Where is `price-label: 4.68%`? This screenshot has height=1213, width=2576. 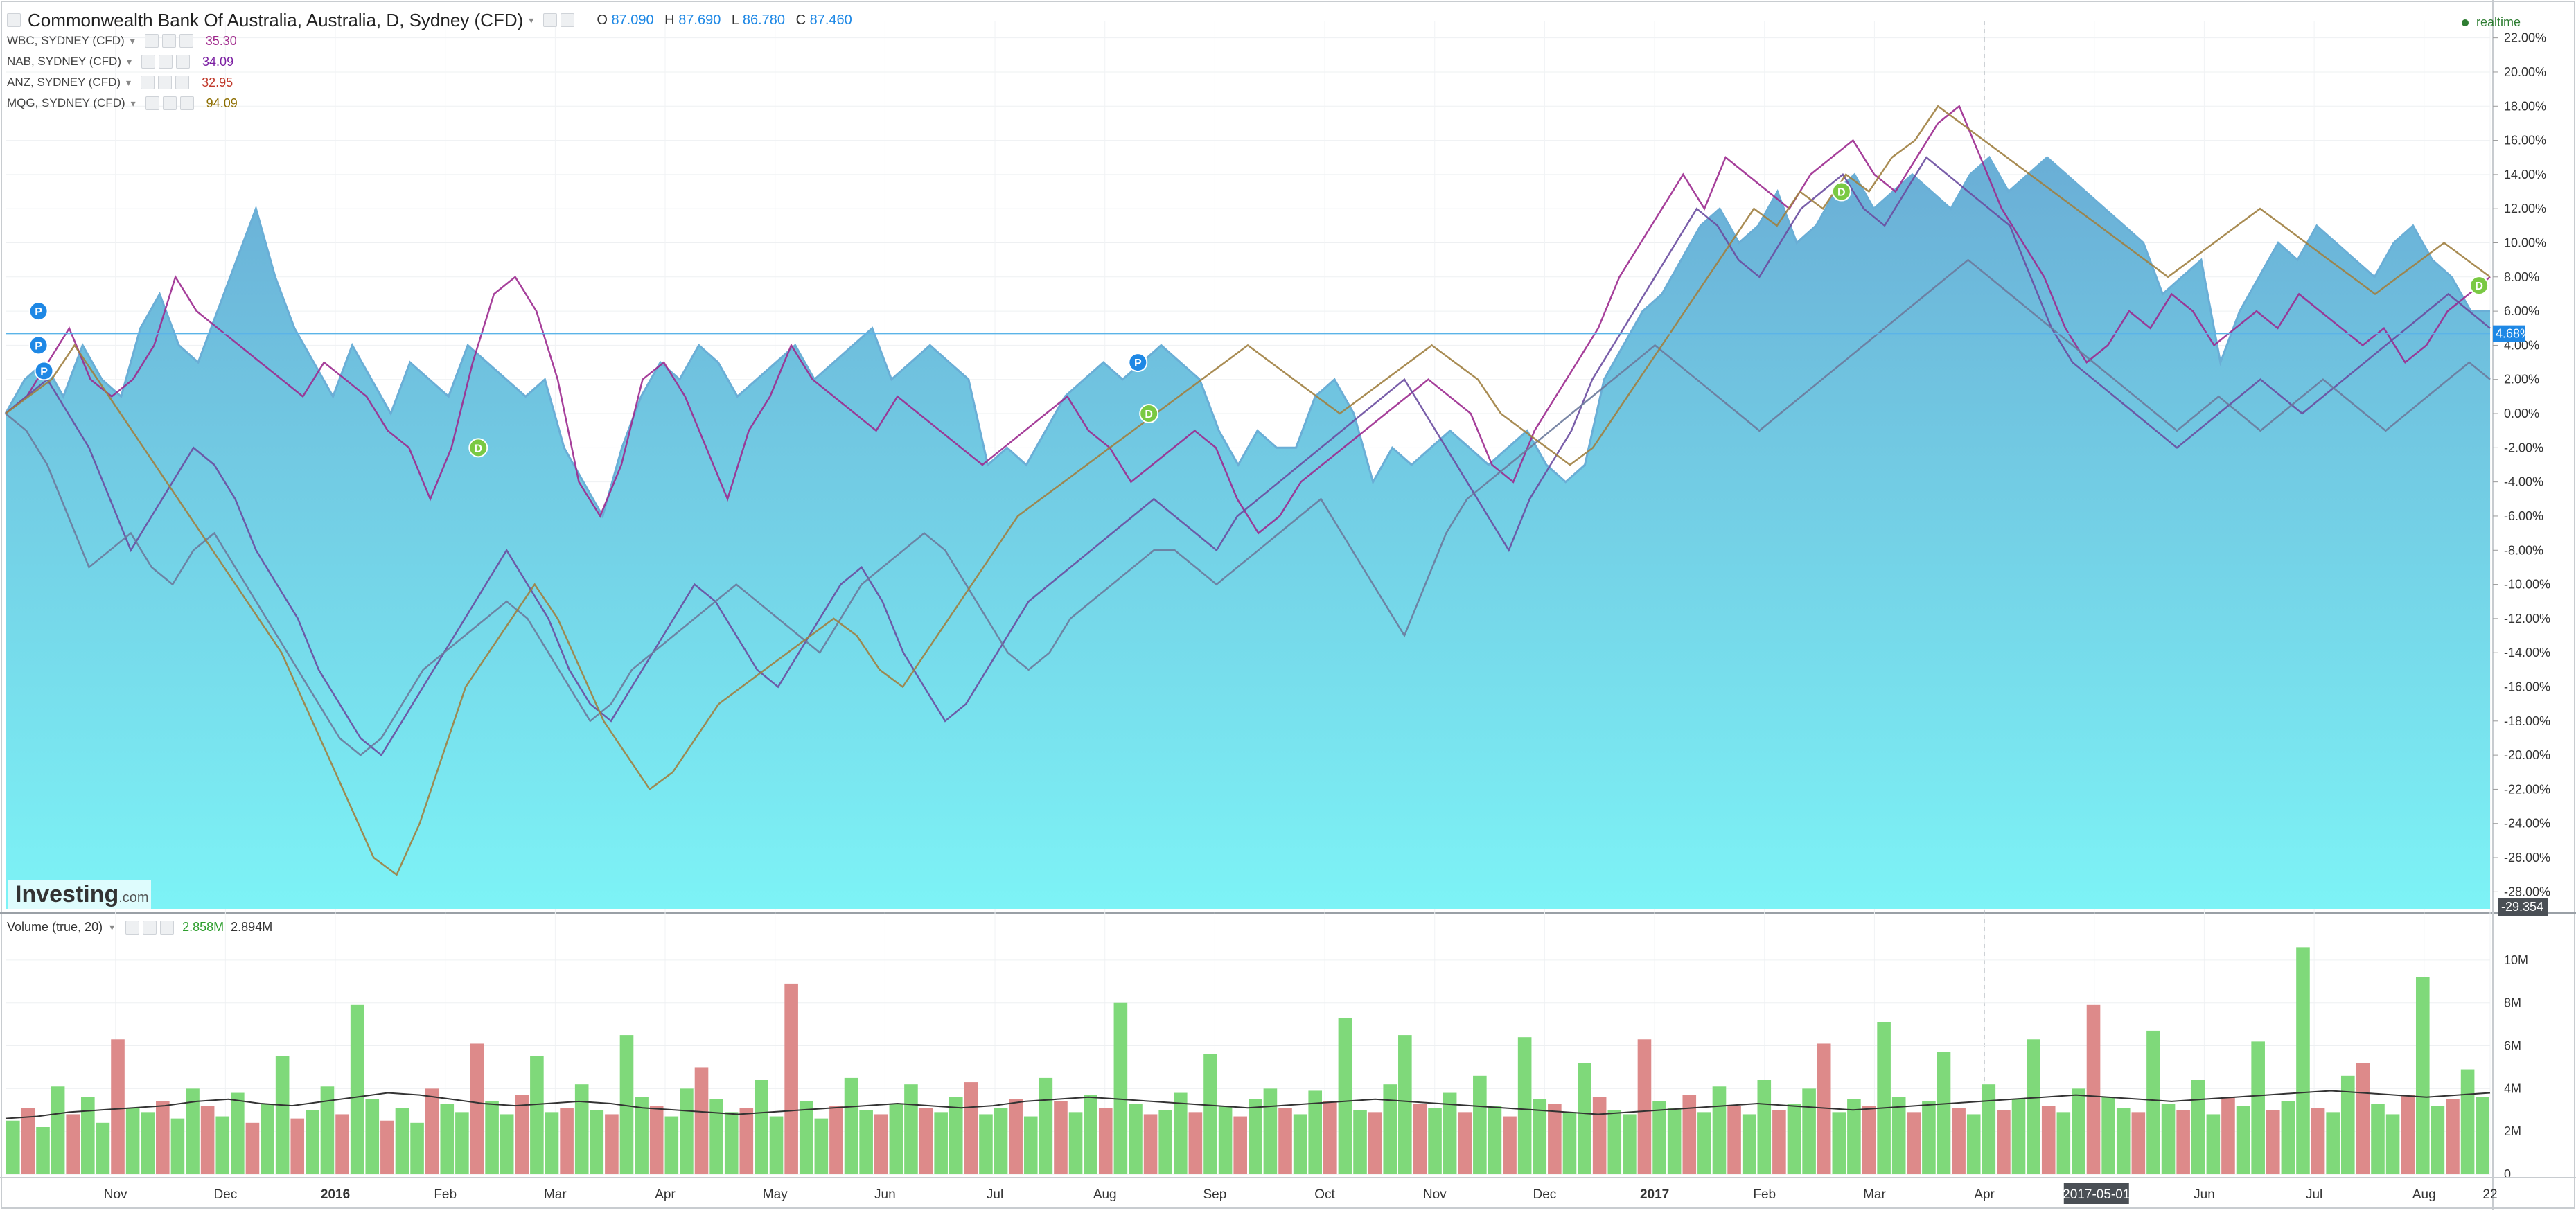
price-label: 4.68% is located at coordinates (2513, 334).